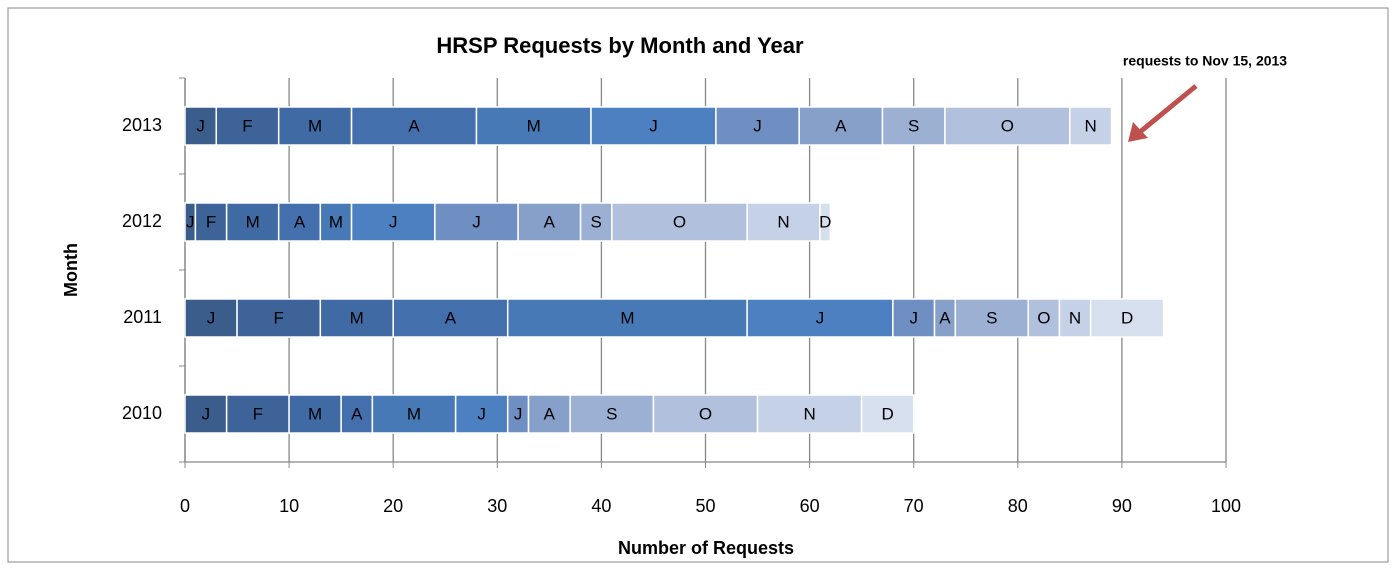 This screenshot has width=1396, height=569. Describe the element at coordinates (914, 506) in the screenshot. I see `x-tick-label: 70` at that location.